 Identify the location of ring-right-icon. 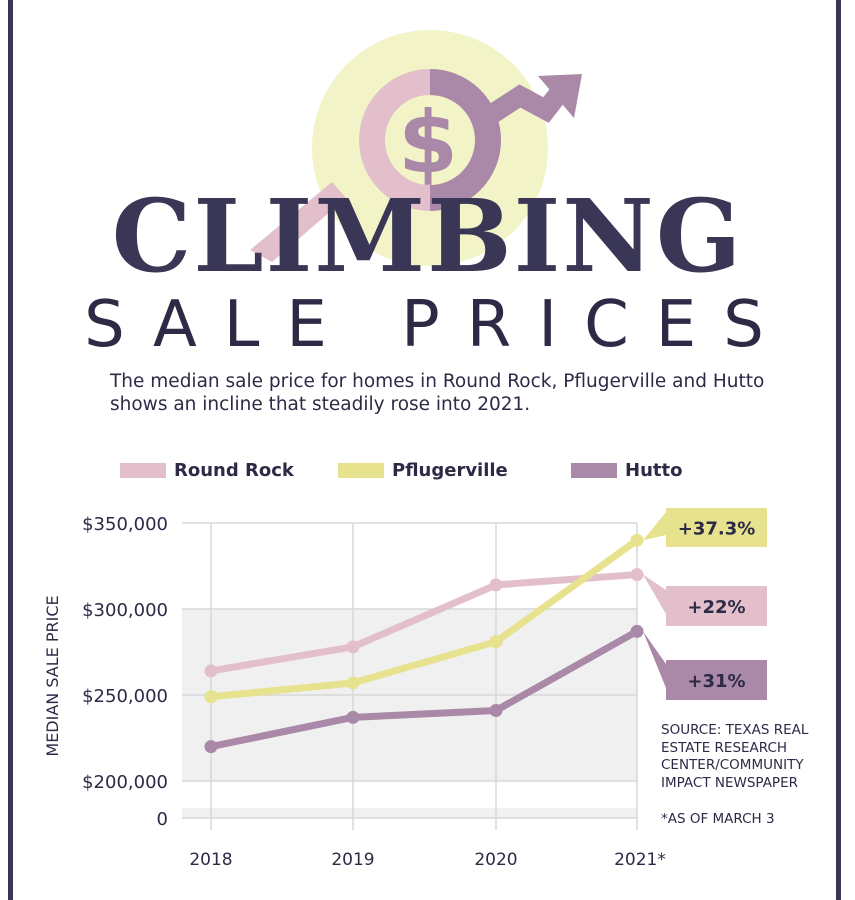
(465, 140).